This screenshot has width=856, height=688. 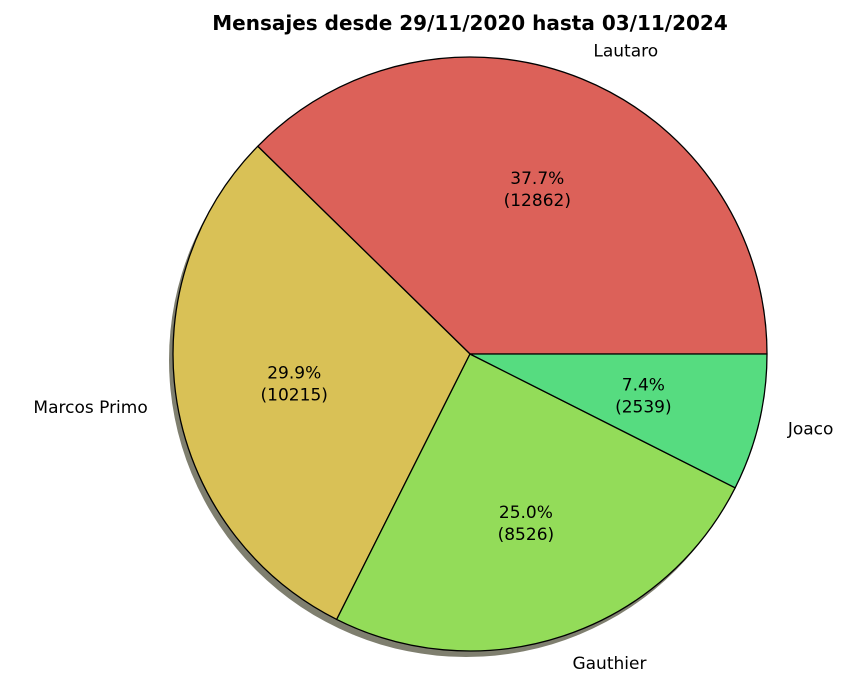 What do you see at coordinates (537, 179) in the screenshot?
I see `slice-percent-lautaro: 37.7%` at bounding box center [537, 179].